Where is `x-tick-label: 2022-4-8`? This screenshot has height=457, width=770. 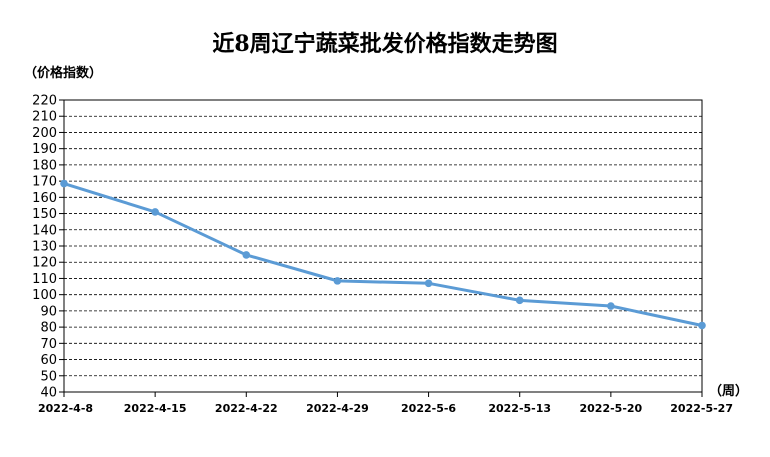 x-tick-label: 2022-4-8 is located at coordinates (65, 408).